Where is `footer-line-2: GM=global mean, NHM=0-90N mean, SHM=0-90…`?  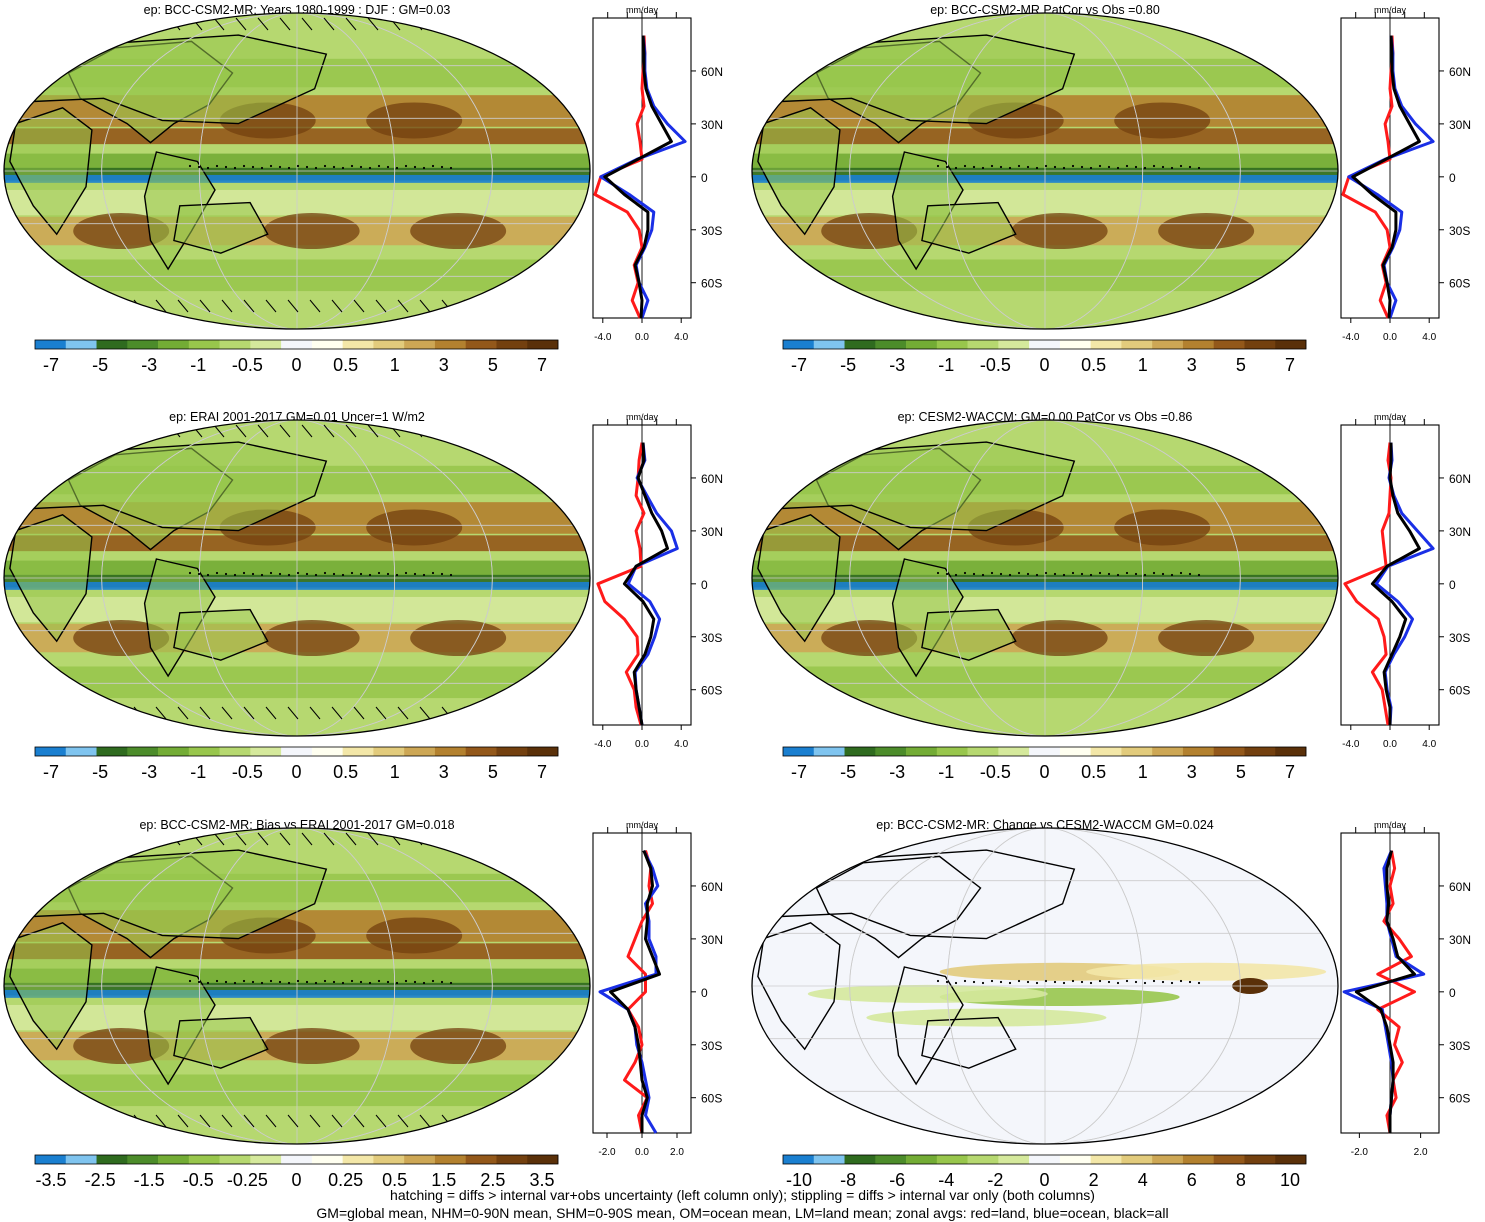 footer-line-2: GM=global mean, NHM=0-90N mean, SHM=0-90… is located at coordinates (742, 1213).